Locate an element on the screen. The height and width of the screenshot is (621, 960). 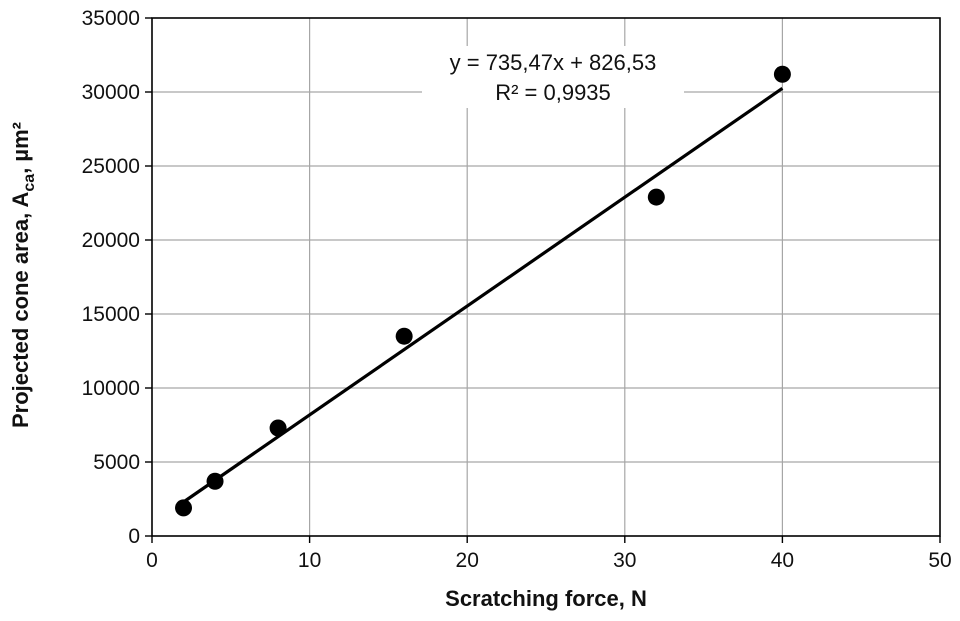
y-axis-title: Projected cone area, Aca, µm² is located at coordinates (23, 275).